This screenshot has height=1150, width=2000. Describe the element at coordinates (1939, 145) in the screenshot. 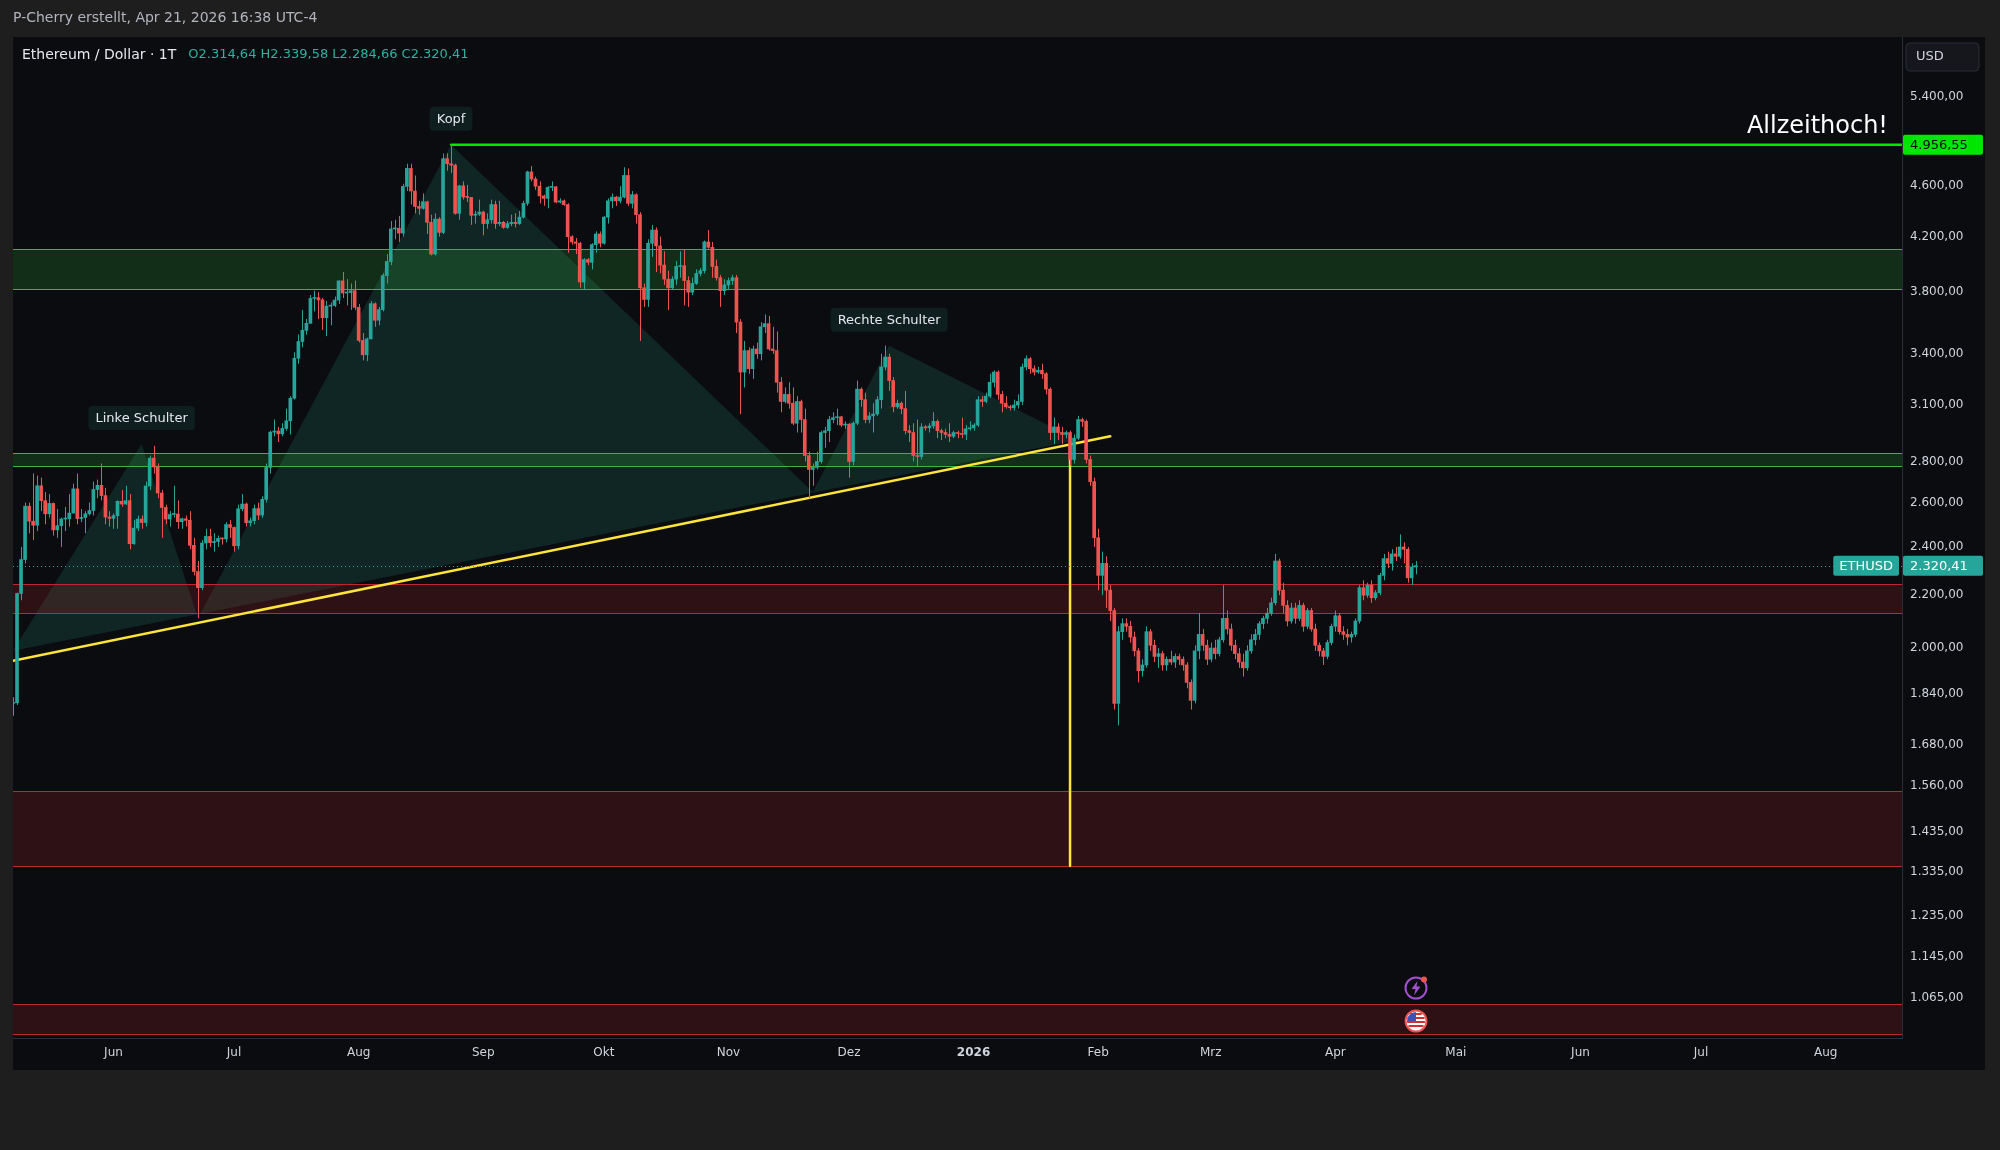

I see `data-label: 4.956,55` at that location.